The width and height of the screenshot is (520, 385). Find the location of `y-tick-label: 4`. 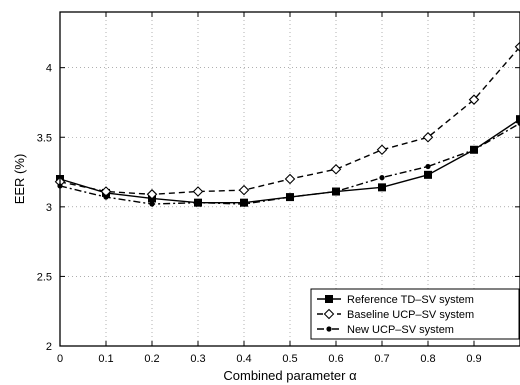

y-tick-label: 4 is located at coordinates (49, 69).